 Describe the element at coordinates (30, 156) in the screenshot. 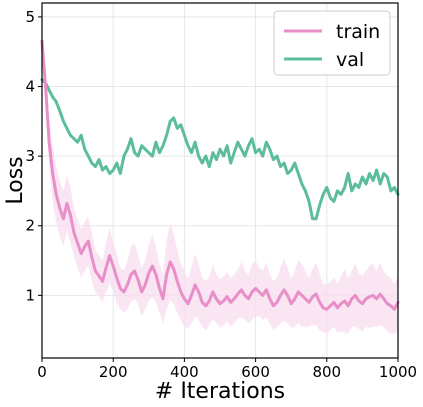

I see `y-tick-label: 3` at that location.